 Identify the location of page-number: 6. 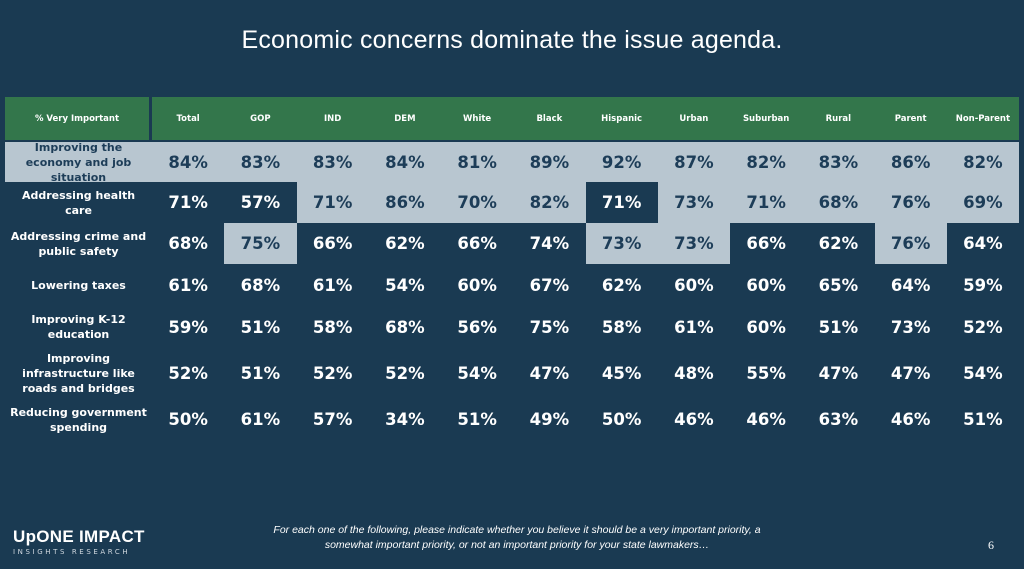
(991, 545).